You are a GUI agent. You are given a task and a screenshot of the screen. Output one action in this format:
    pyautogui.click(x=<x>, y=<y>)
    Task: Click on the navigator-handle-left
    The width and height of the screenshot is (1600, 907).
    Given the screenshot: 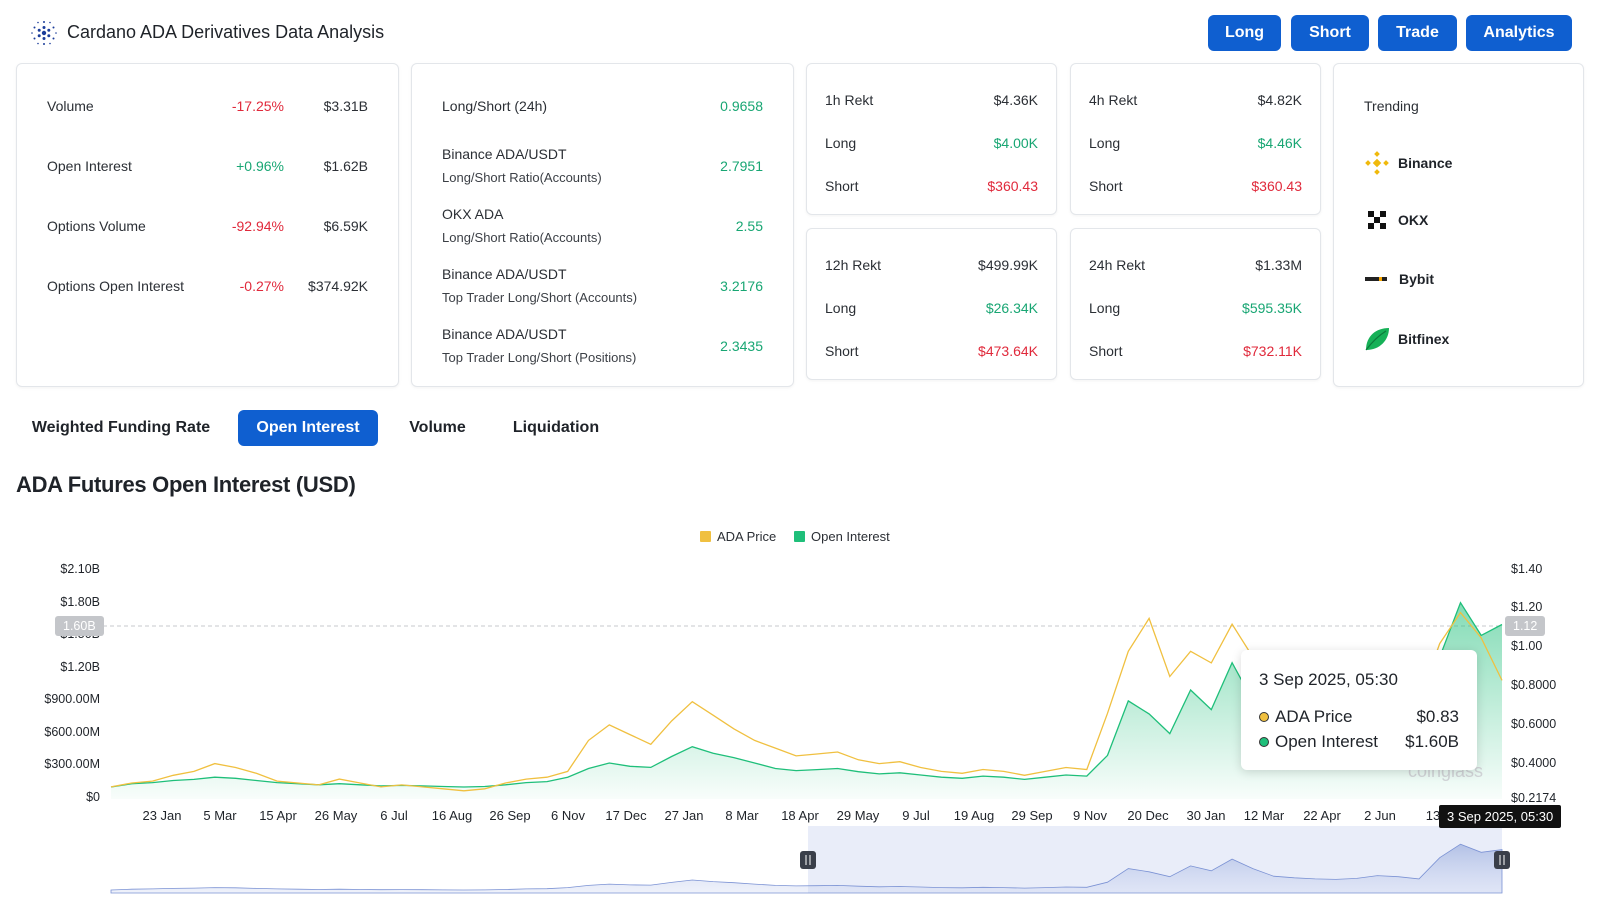 What is the action you would take?
    pyautogui.click(x=808, y=860)
    